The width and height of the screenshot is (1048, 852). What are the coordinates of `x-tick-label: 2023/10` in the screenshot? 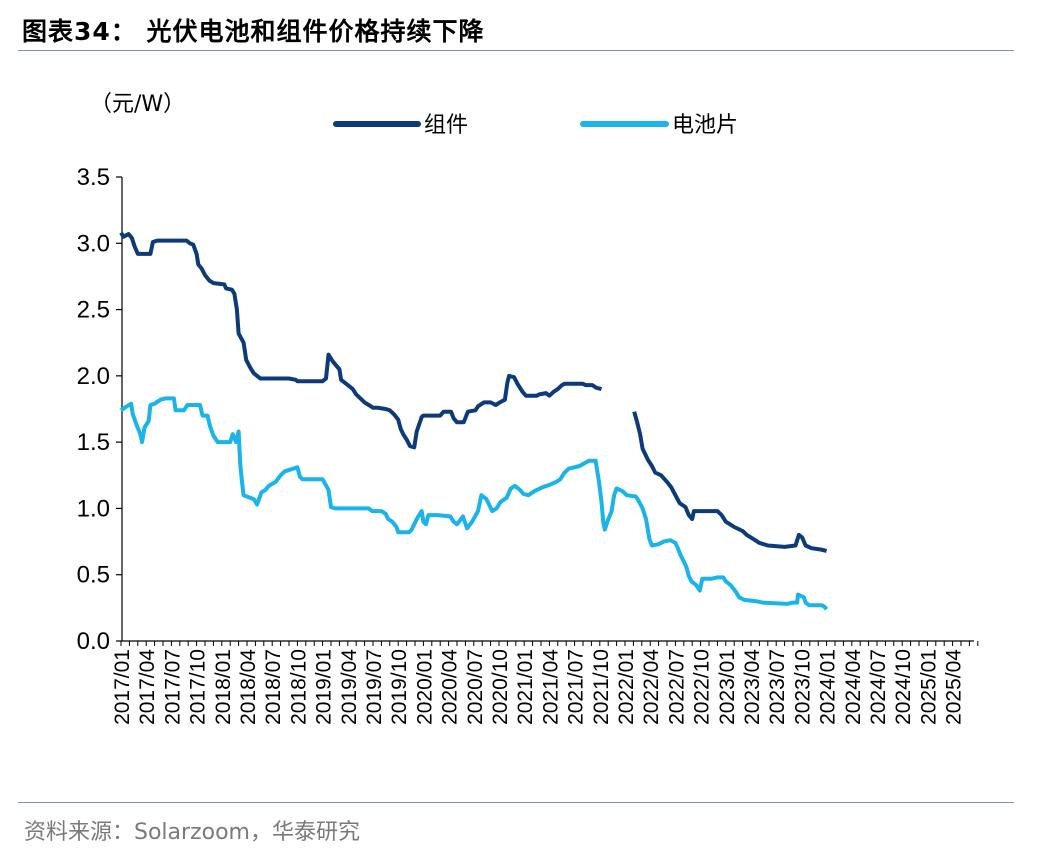 It's located at (802, 687).